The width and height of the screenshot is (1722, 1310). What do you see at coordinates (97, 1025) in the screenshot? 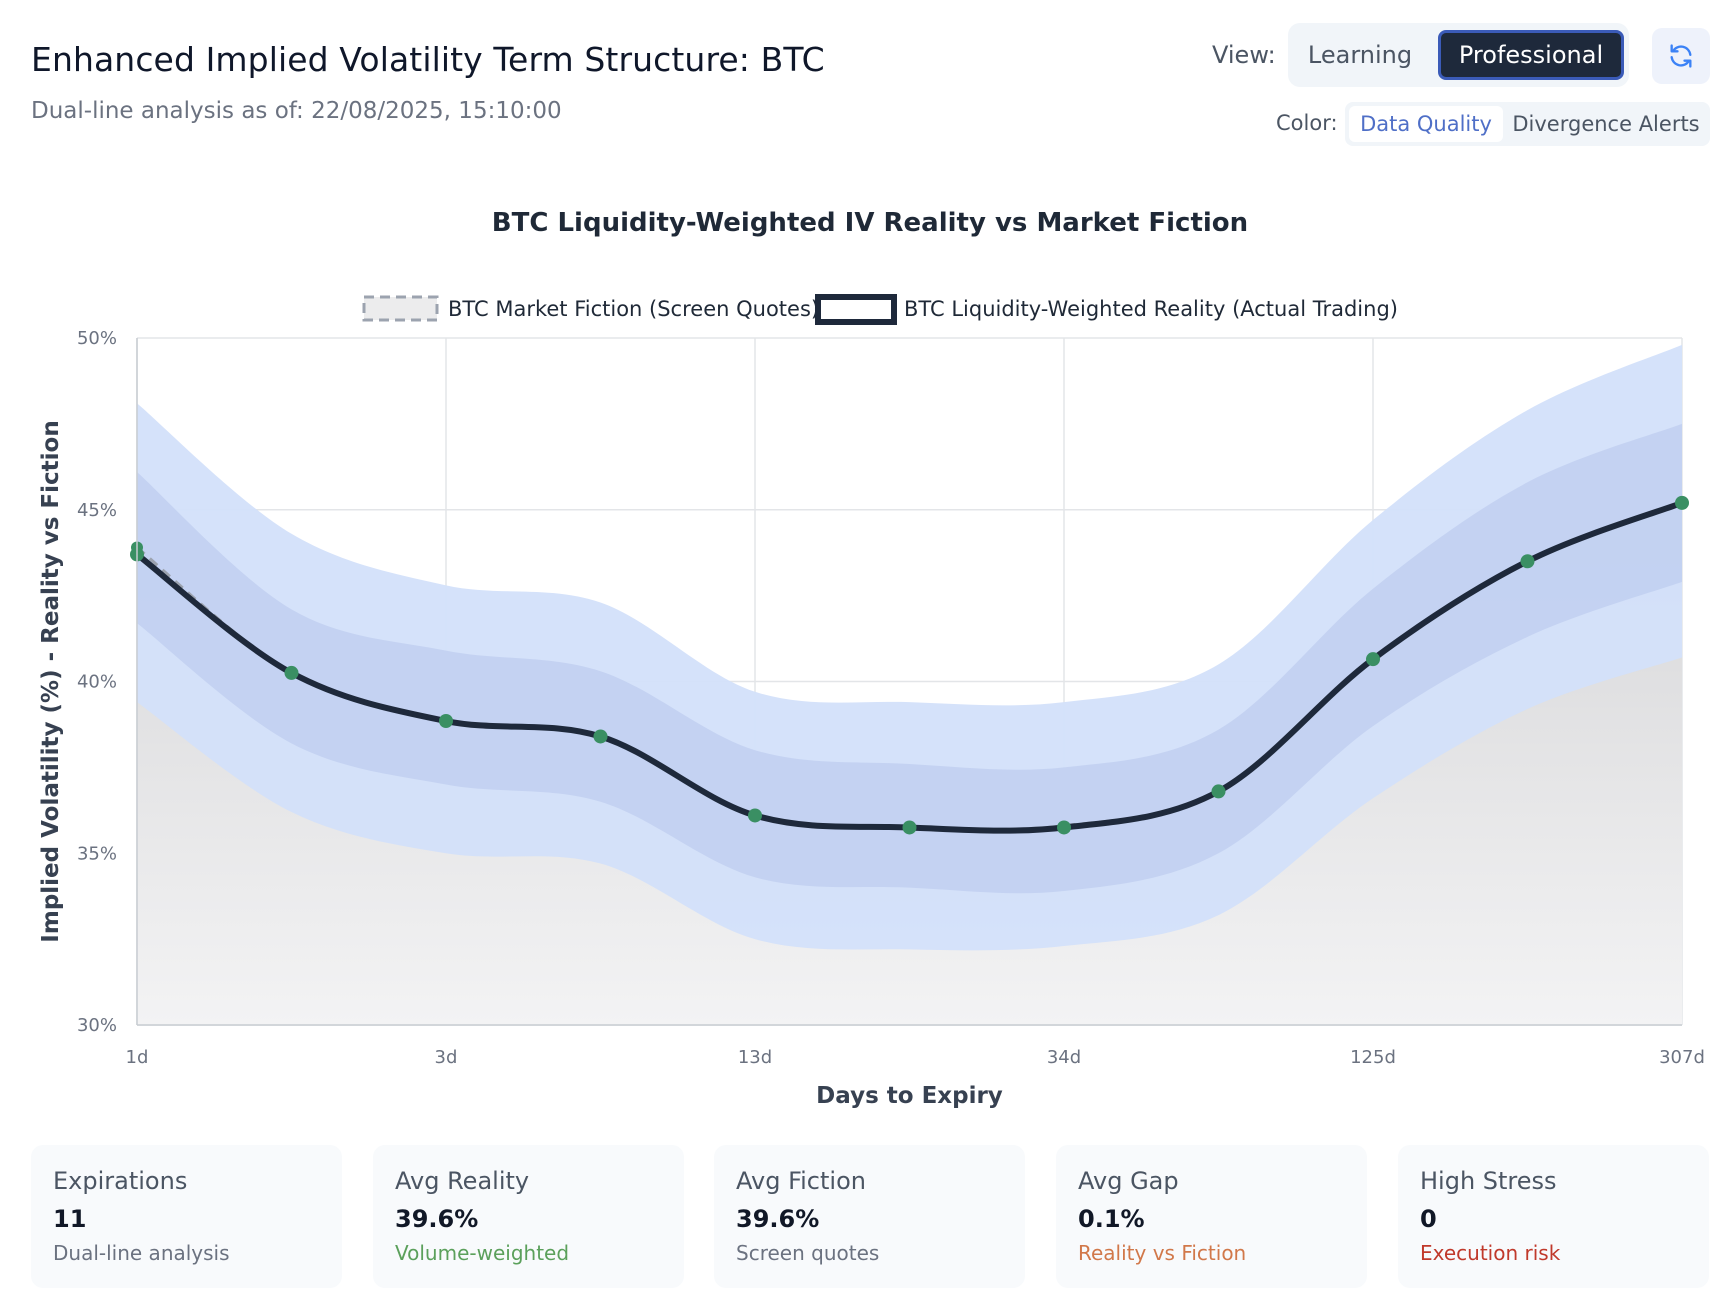
I see `y-tick-label: 30%` at bounding box center [97, 1025].